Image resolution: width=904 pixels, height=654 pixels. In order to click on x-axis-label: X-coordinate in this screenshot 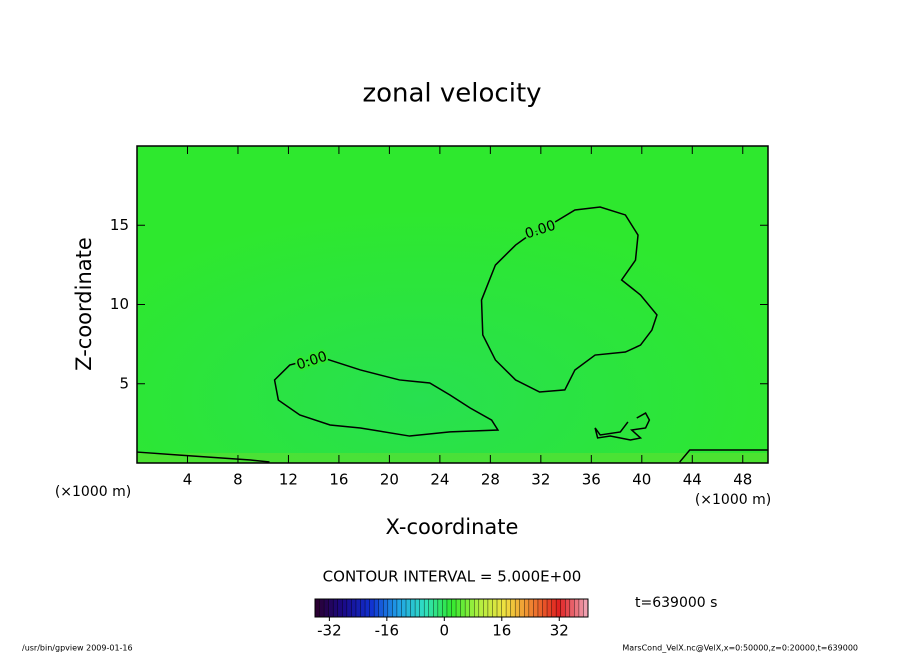, I will do `click(452, 527)`.